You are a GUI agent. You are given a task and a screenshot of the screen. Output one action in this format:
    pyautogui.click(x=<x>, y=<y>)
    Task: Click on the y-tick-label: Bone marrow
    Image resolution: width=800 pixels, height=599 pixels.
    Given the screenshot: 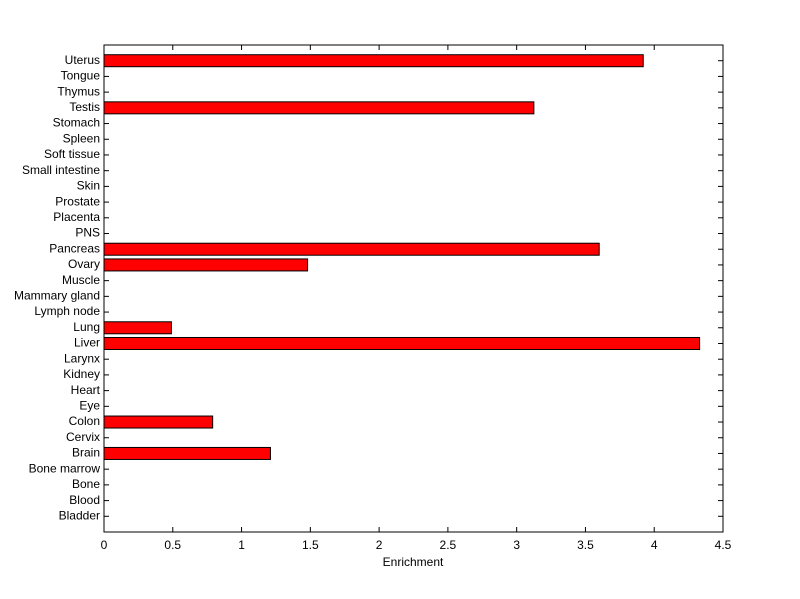 What is the action you would take?
    pyautogui.click(x=65, y=468)
    